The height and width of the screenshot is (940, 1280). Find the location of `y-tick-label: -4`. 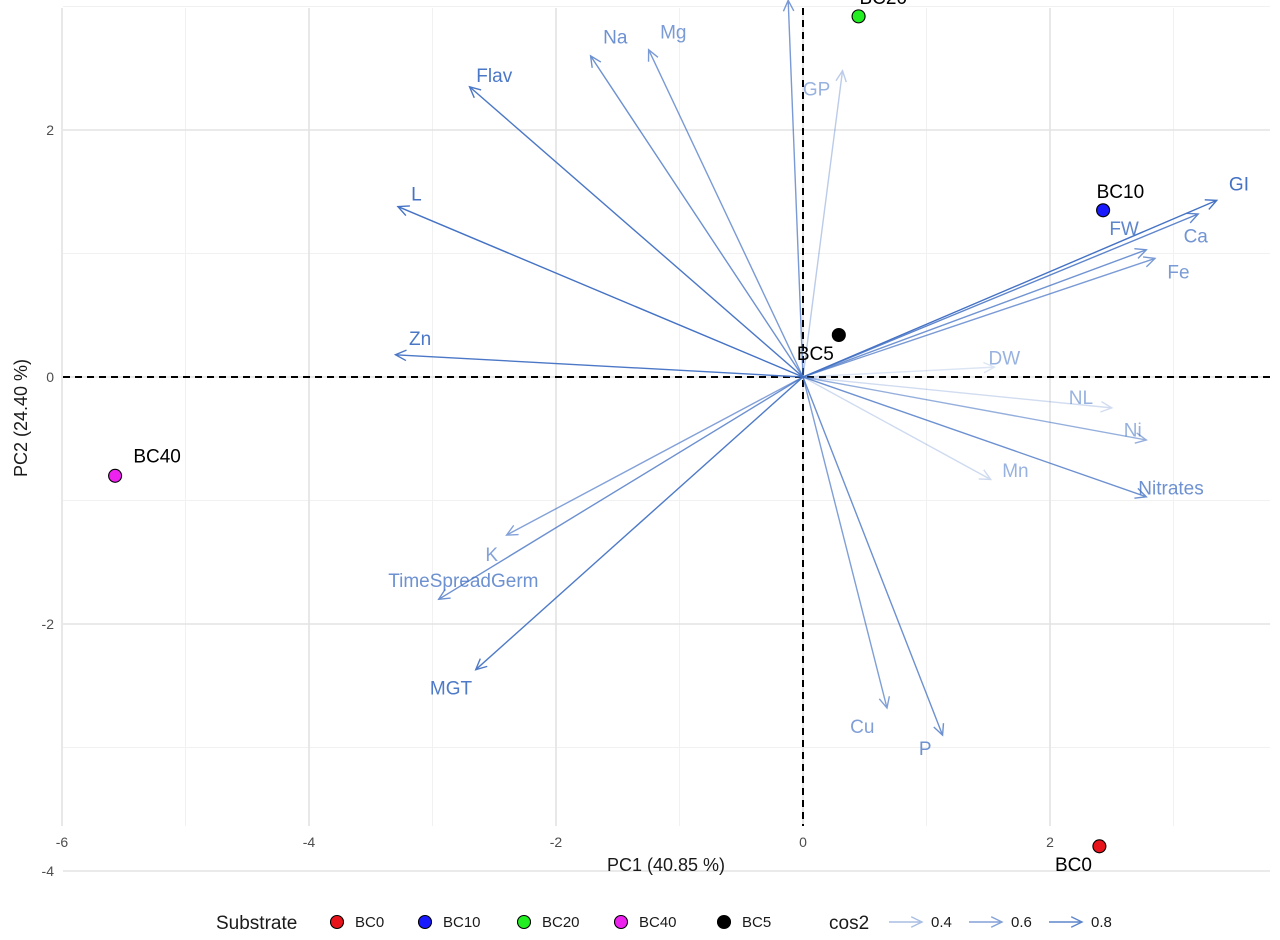

y-tick-label: -4 is located at coordinates (48, 871).